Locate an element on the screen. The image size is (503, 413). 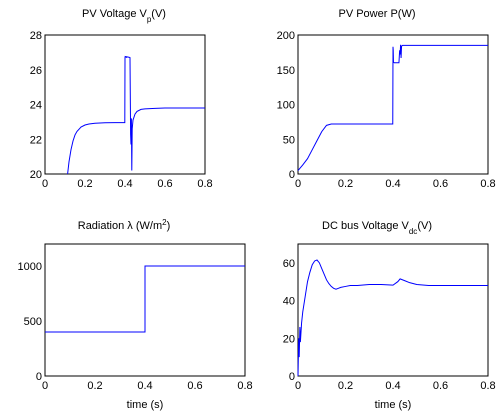
radiation-xtick-label: 0.6 is located at coordinates (194, 386).